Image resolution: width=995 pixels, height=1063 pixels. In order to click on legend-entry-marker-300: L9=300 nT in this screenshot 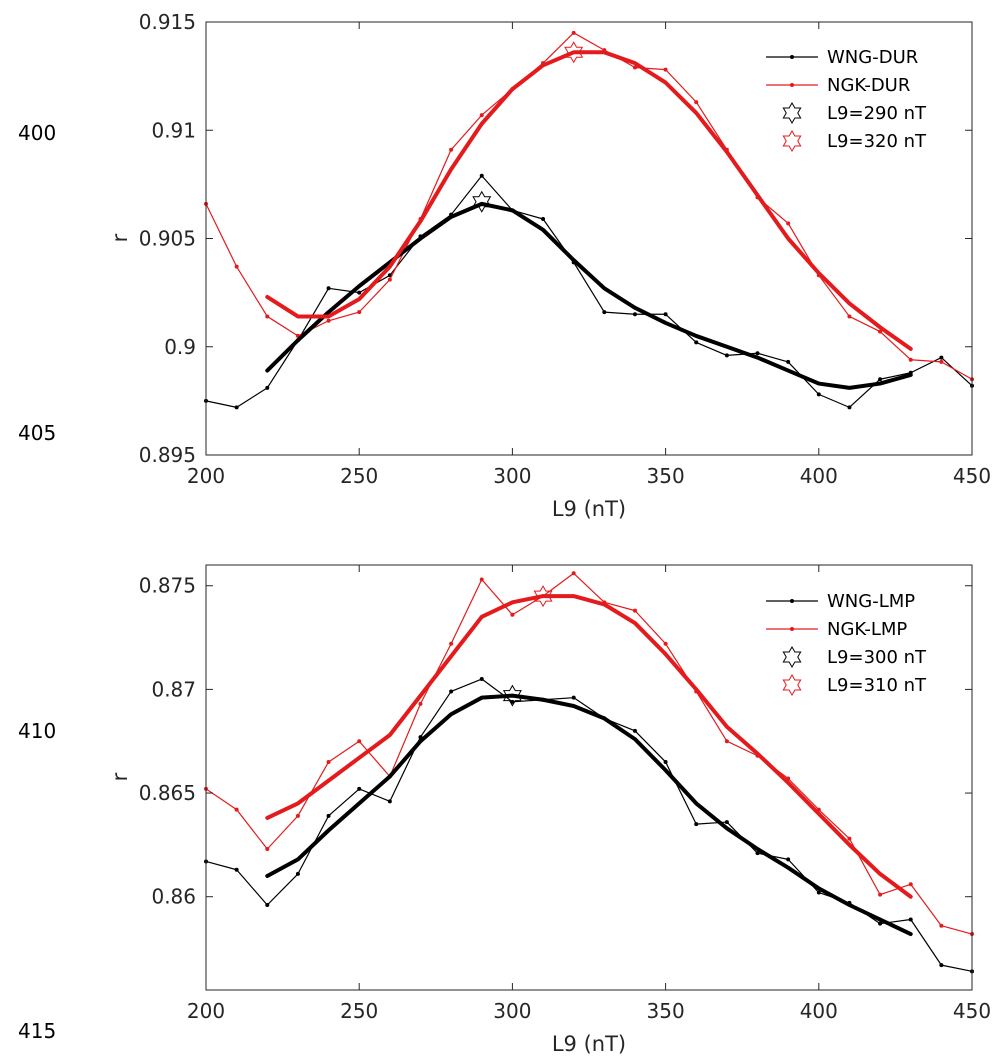, I will do `click(854, 657)`.